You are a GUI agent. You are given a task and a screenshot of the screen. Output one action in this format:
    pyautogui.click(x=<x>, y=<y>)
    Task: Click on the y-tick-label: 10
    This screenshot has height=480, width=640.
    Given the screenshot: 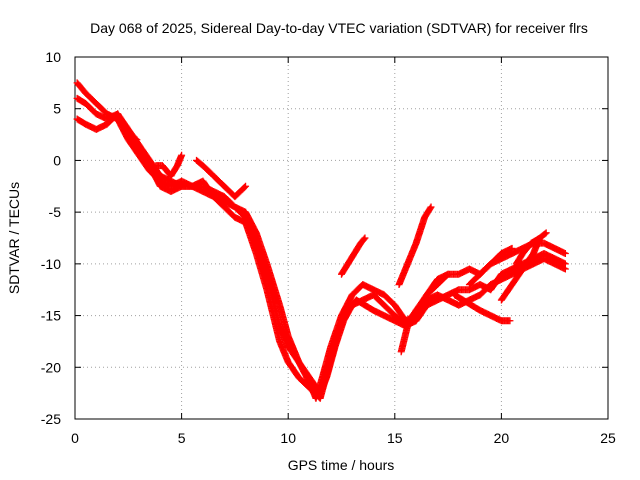 What is the action you would take?
    pyautogui.click(x=53, y=57)
    